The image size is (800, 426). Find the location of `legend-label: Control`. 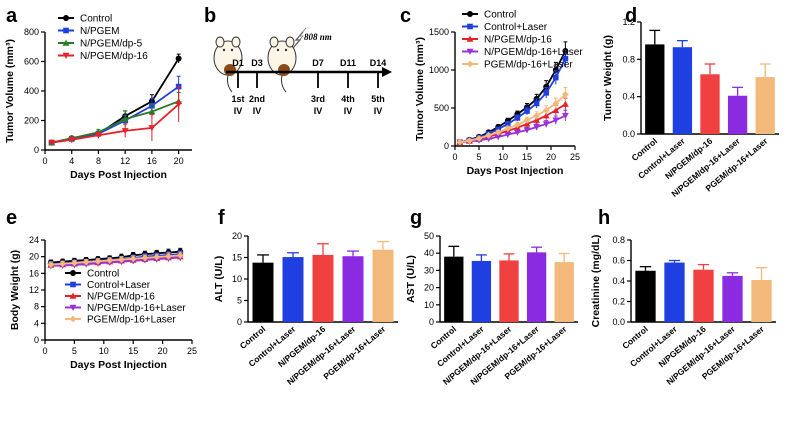

legend-label: Control is located at coordinates (96, 19).